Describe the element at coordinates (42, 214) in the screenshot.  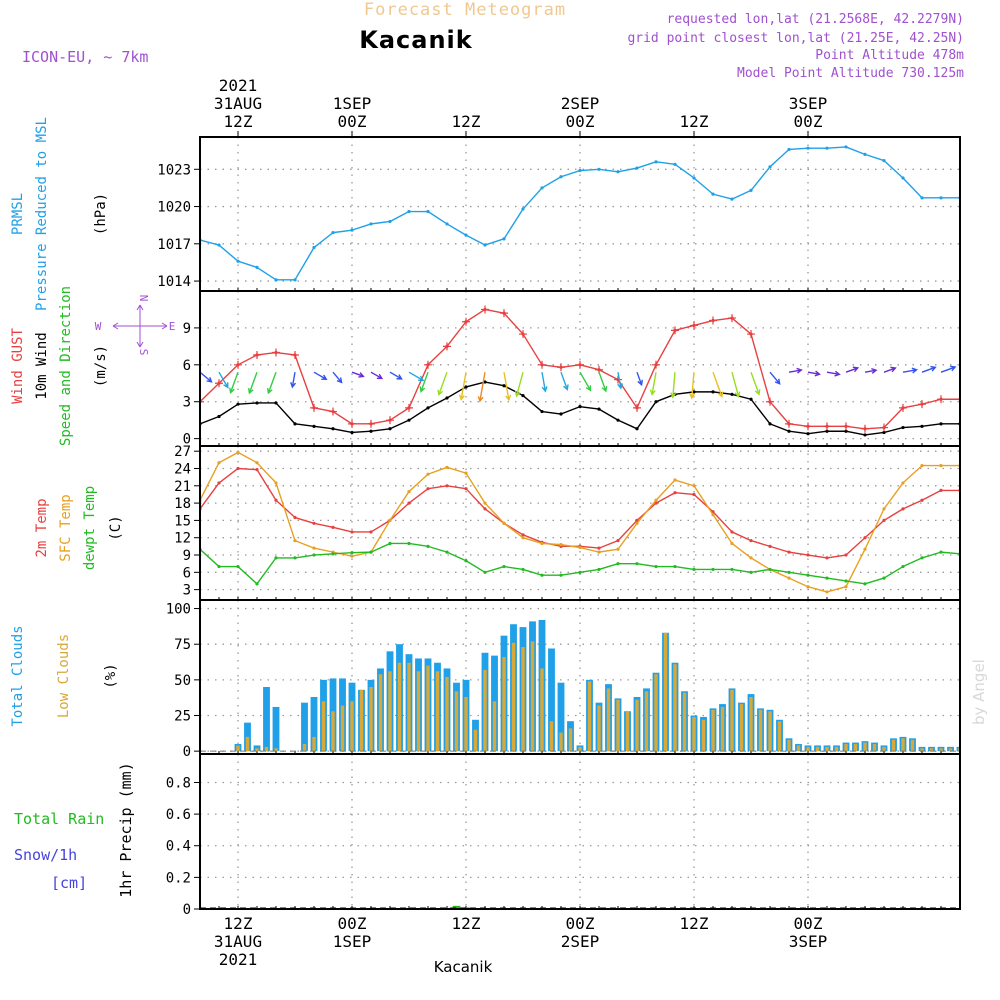
I see `pressure-axis-label: Pressure Reduced to MSL` at that location.